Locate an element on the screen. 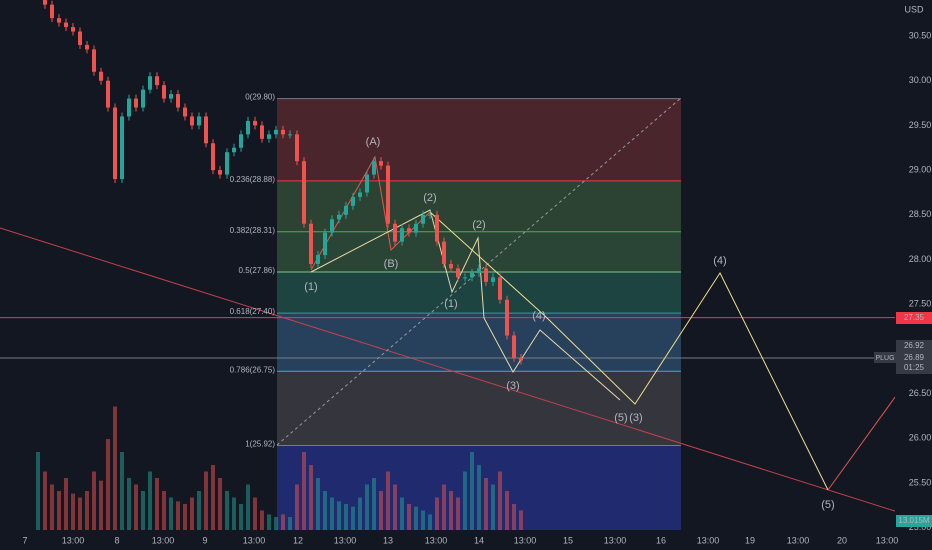 This screenshot has width=932, height=550. time-label: 7 is located at coordinates (24, 540).